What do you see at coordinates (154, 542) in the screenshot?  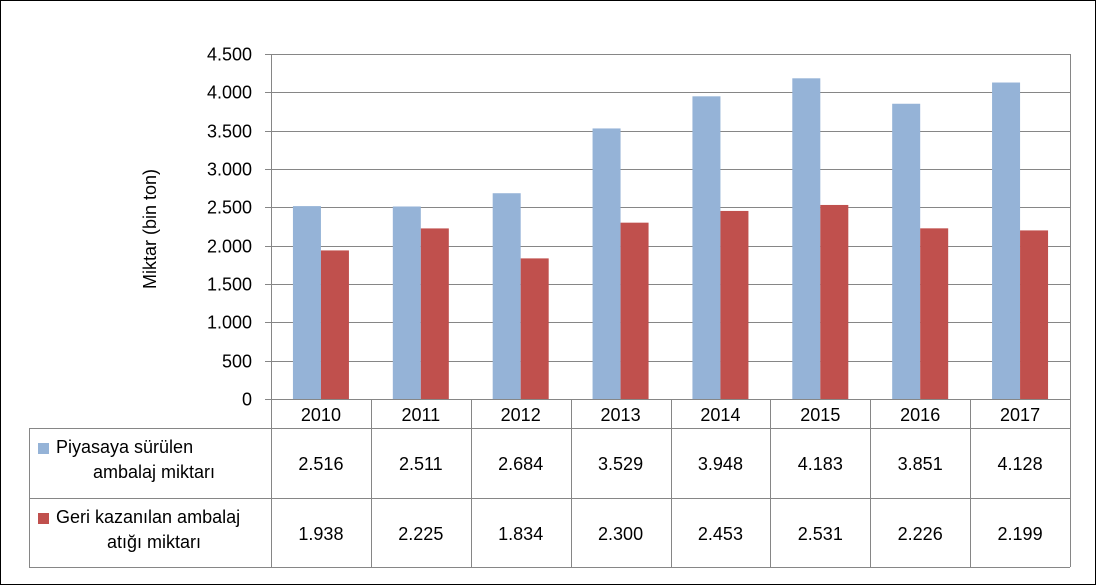 I see `series-label: atığı miktarı` at bounding box center [154, 542].